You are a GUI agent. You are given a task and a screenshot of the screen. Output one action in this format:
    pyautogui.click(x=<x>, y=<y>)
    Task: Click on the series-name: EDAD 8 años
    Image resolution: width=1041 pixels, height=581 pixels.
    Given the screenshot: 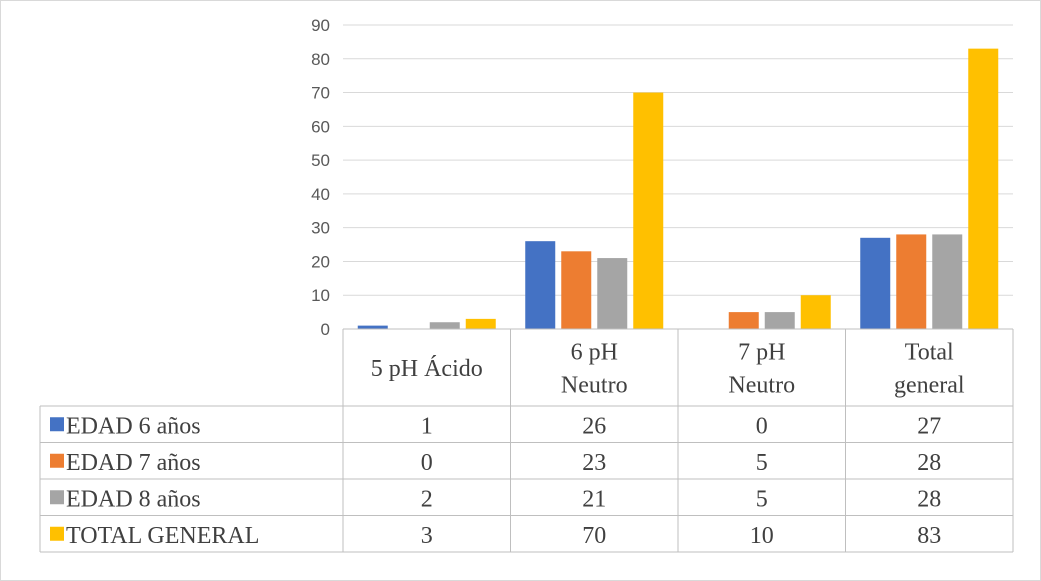 What is the action you would take?
    pyautogui.click(x=133, y=499)
    